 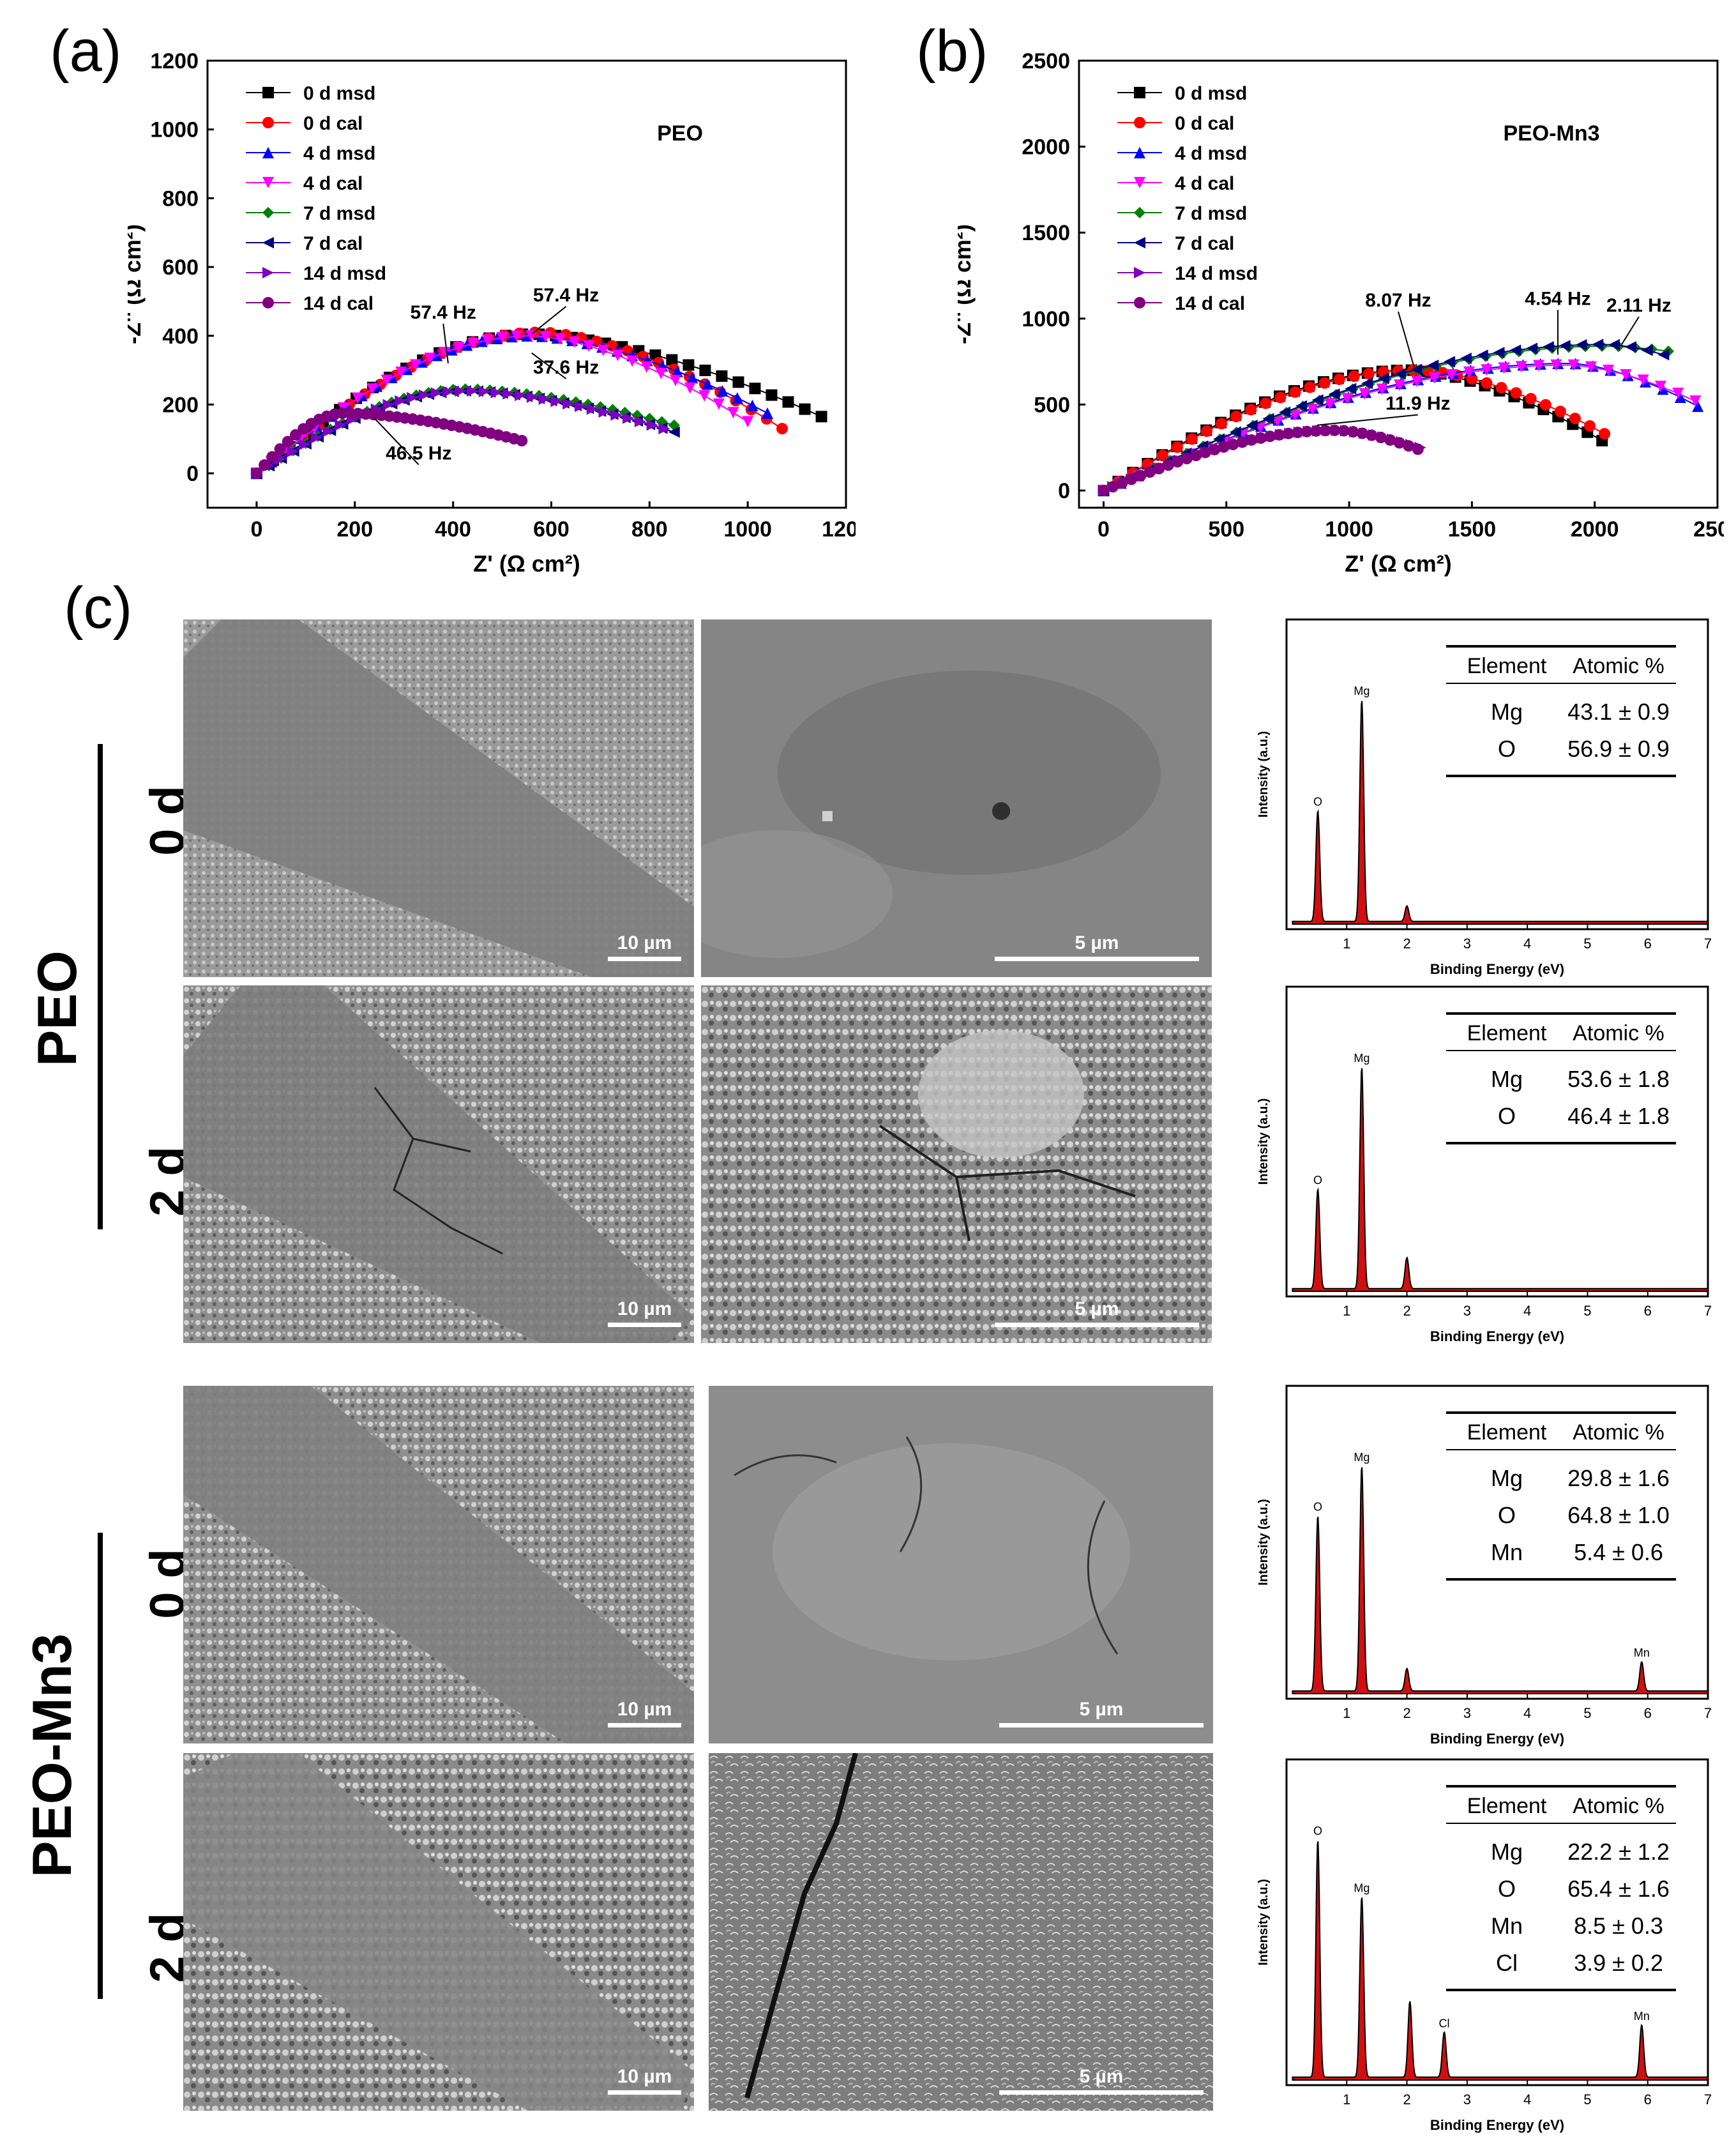 What do you see at coordinates (956, 798) in the screenshot?
I see `sem-image-peo-0d-high-mag: 5 µm` at bounding box center [956, 798].